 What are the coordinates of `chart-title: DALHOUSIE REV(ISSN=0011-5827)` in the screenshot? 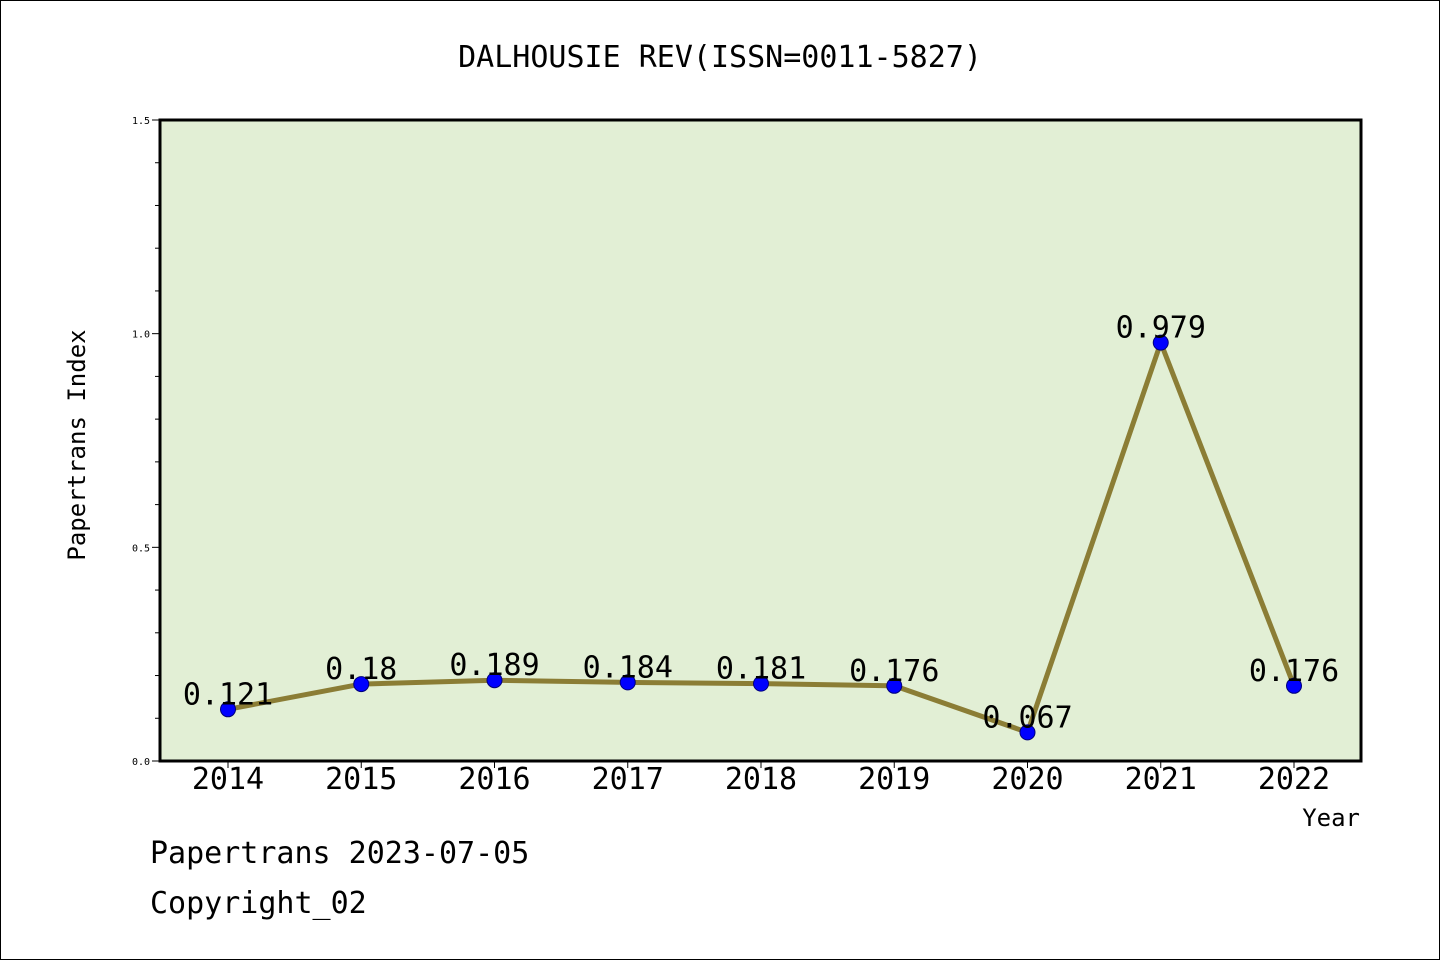 It's located at (720, 57).